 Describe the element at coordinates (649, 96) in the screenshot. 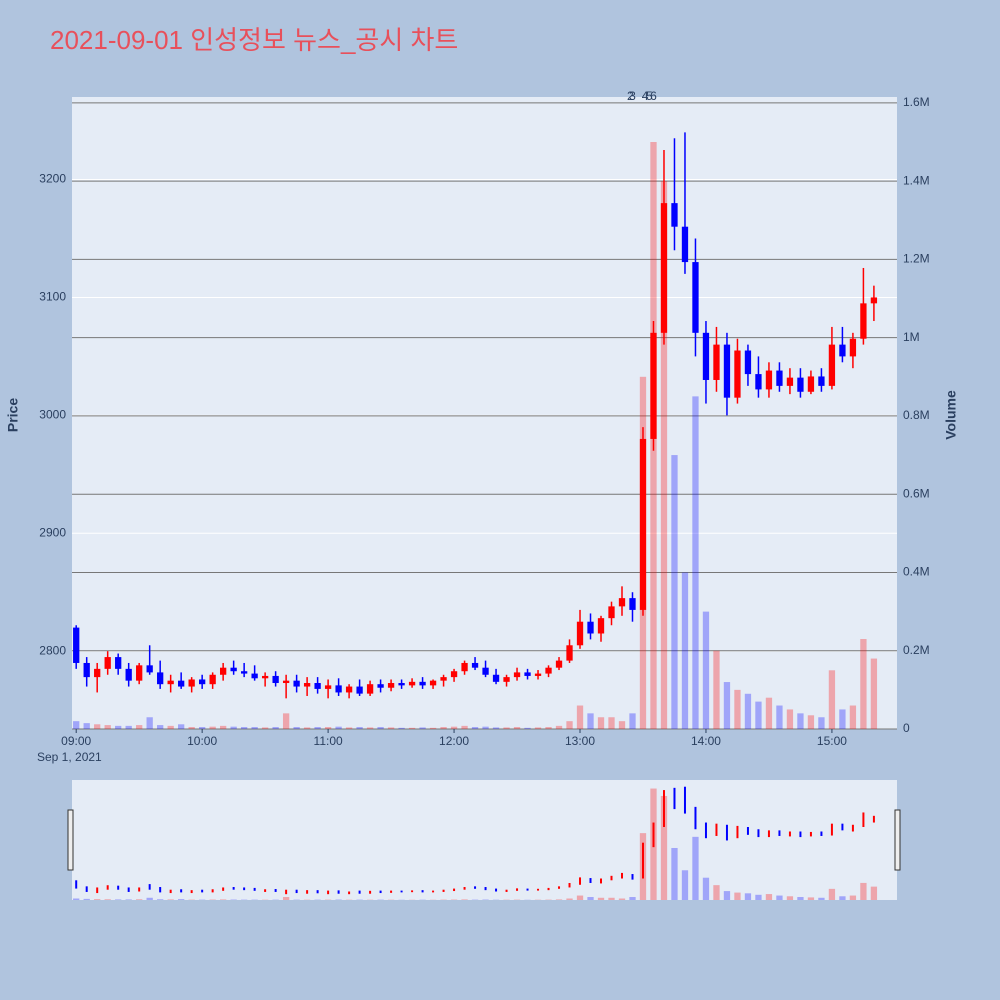

I see `annotation: 5` at that location.